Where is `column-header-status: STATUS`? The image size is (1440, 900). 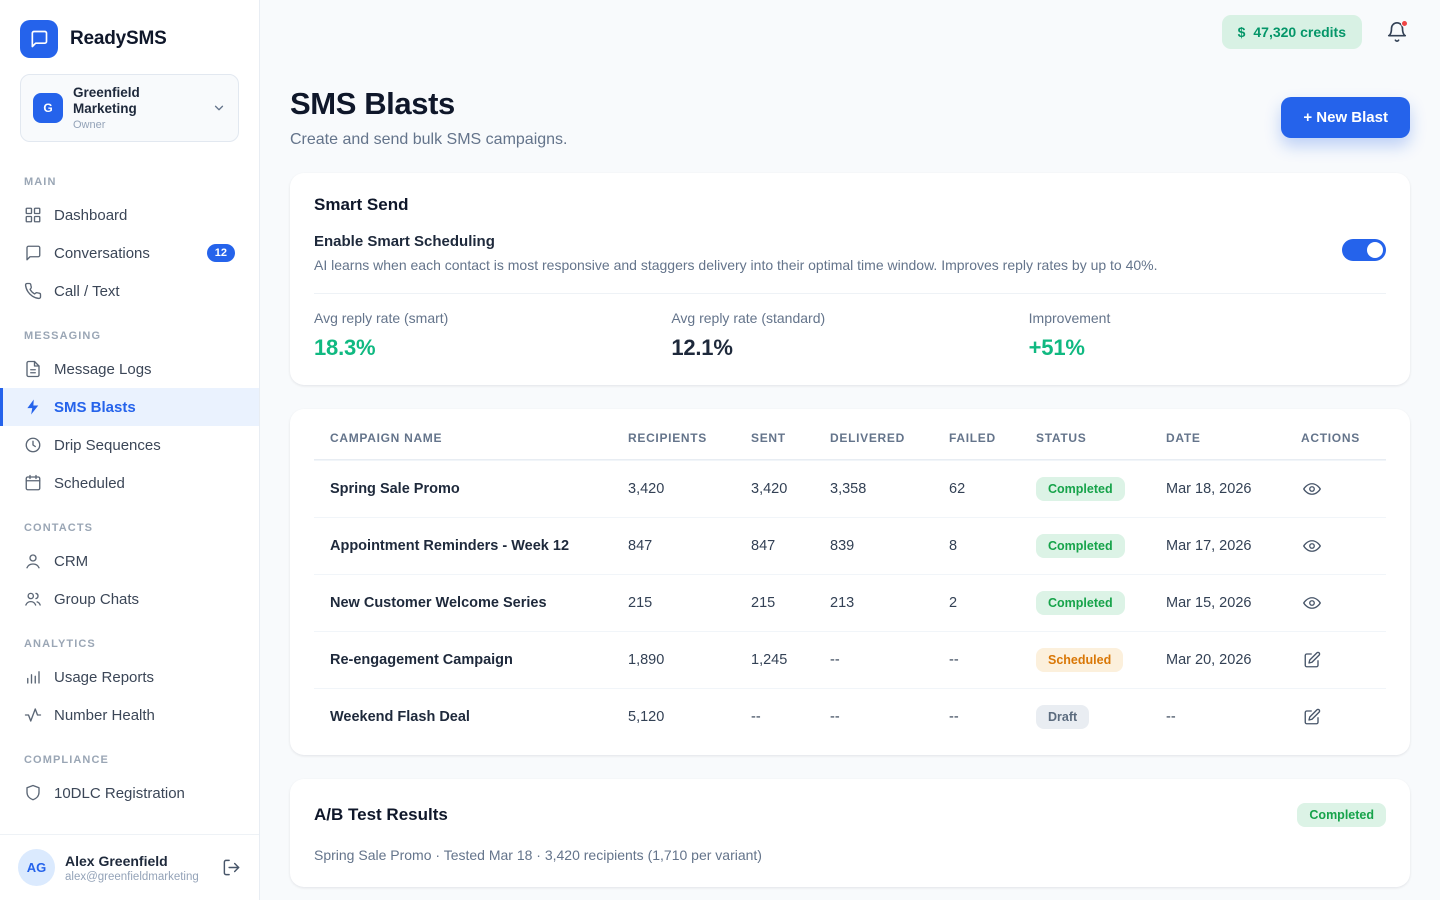
column-header-status: STATUS is located at coordinates (1061, 438).